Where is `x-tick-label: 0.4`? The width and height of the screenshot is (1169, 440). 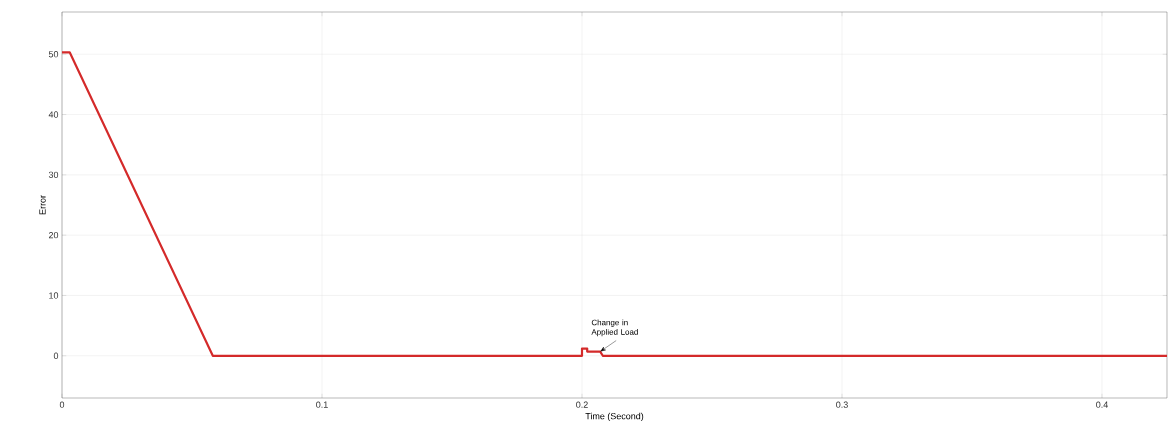 x-tick-label: 0.4 is located at coordinates (1102, 404).